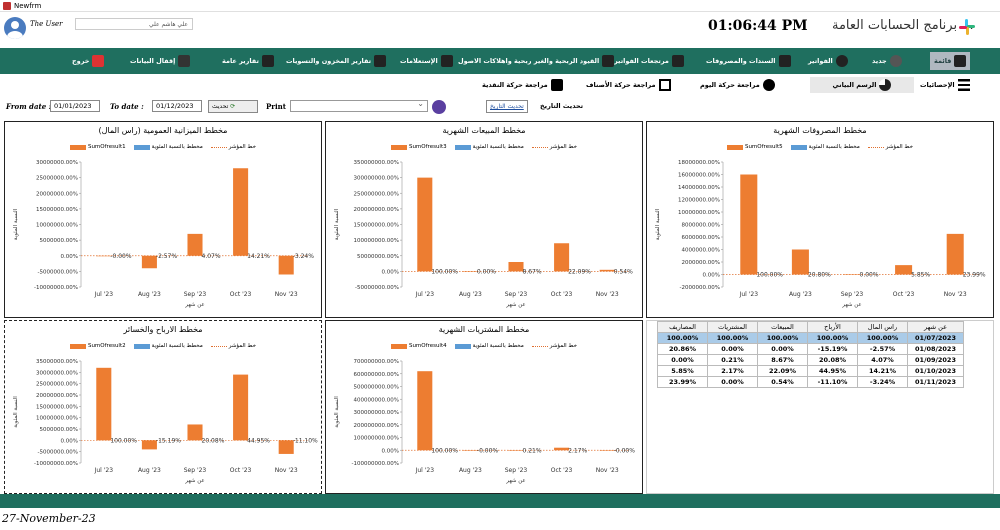 This screenshot has width=1000, height=530. What do you see at coordinates (439, 107) in the screenshot?
I see `print-icon` at bounding box center [439, 107].